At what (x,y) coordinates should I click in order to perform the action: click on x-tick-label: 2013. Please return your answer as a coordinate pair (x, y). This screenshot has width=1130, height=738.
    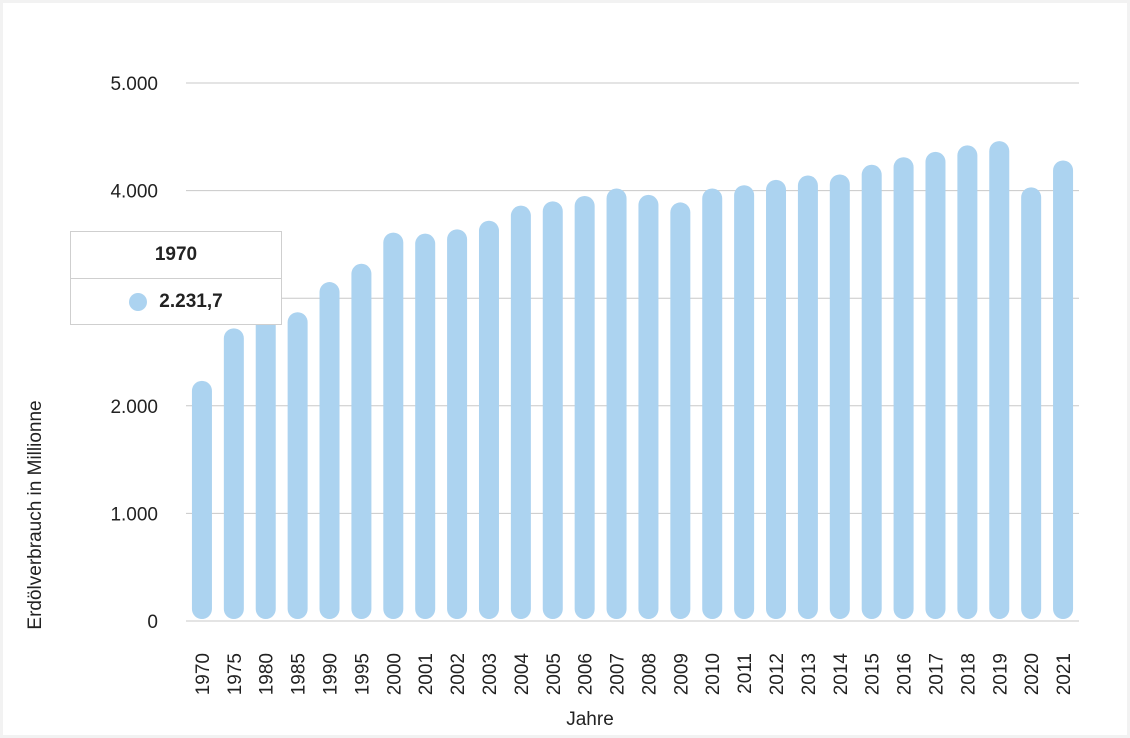
    Looking at the image, I should click on (809, 674).